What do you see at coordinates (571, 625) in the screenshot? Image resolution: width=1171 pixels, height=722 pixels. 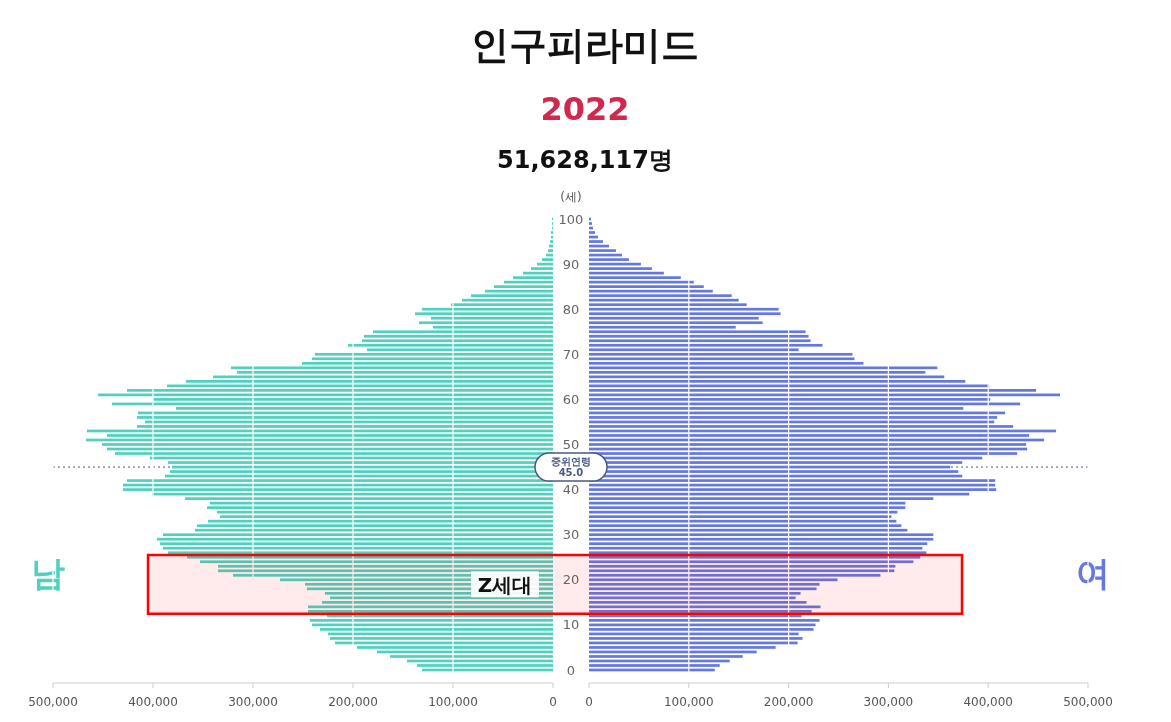 I see `y-tick-label: 10` at bounding box center [571, 625].